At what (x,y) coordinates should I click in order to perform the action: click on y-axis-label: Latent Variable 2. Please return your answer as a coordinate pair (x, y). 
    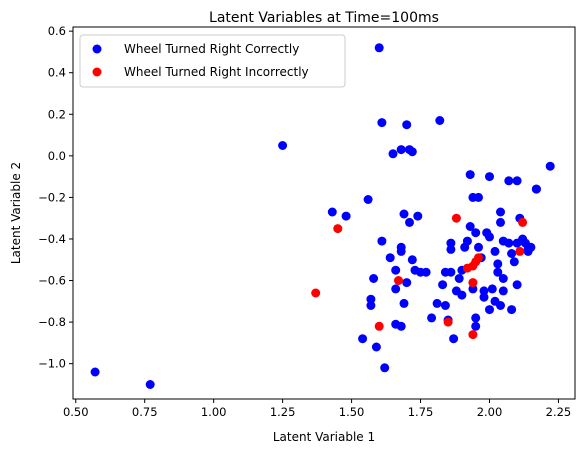
    Looking at the image, I should click on (16, 213).